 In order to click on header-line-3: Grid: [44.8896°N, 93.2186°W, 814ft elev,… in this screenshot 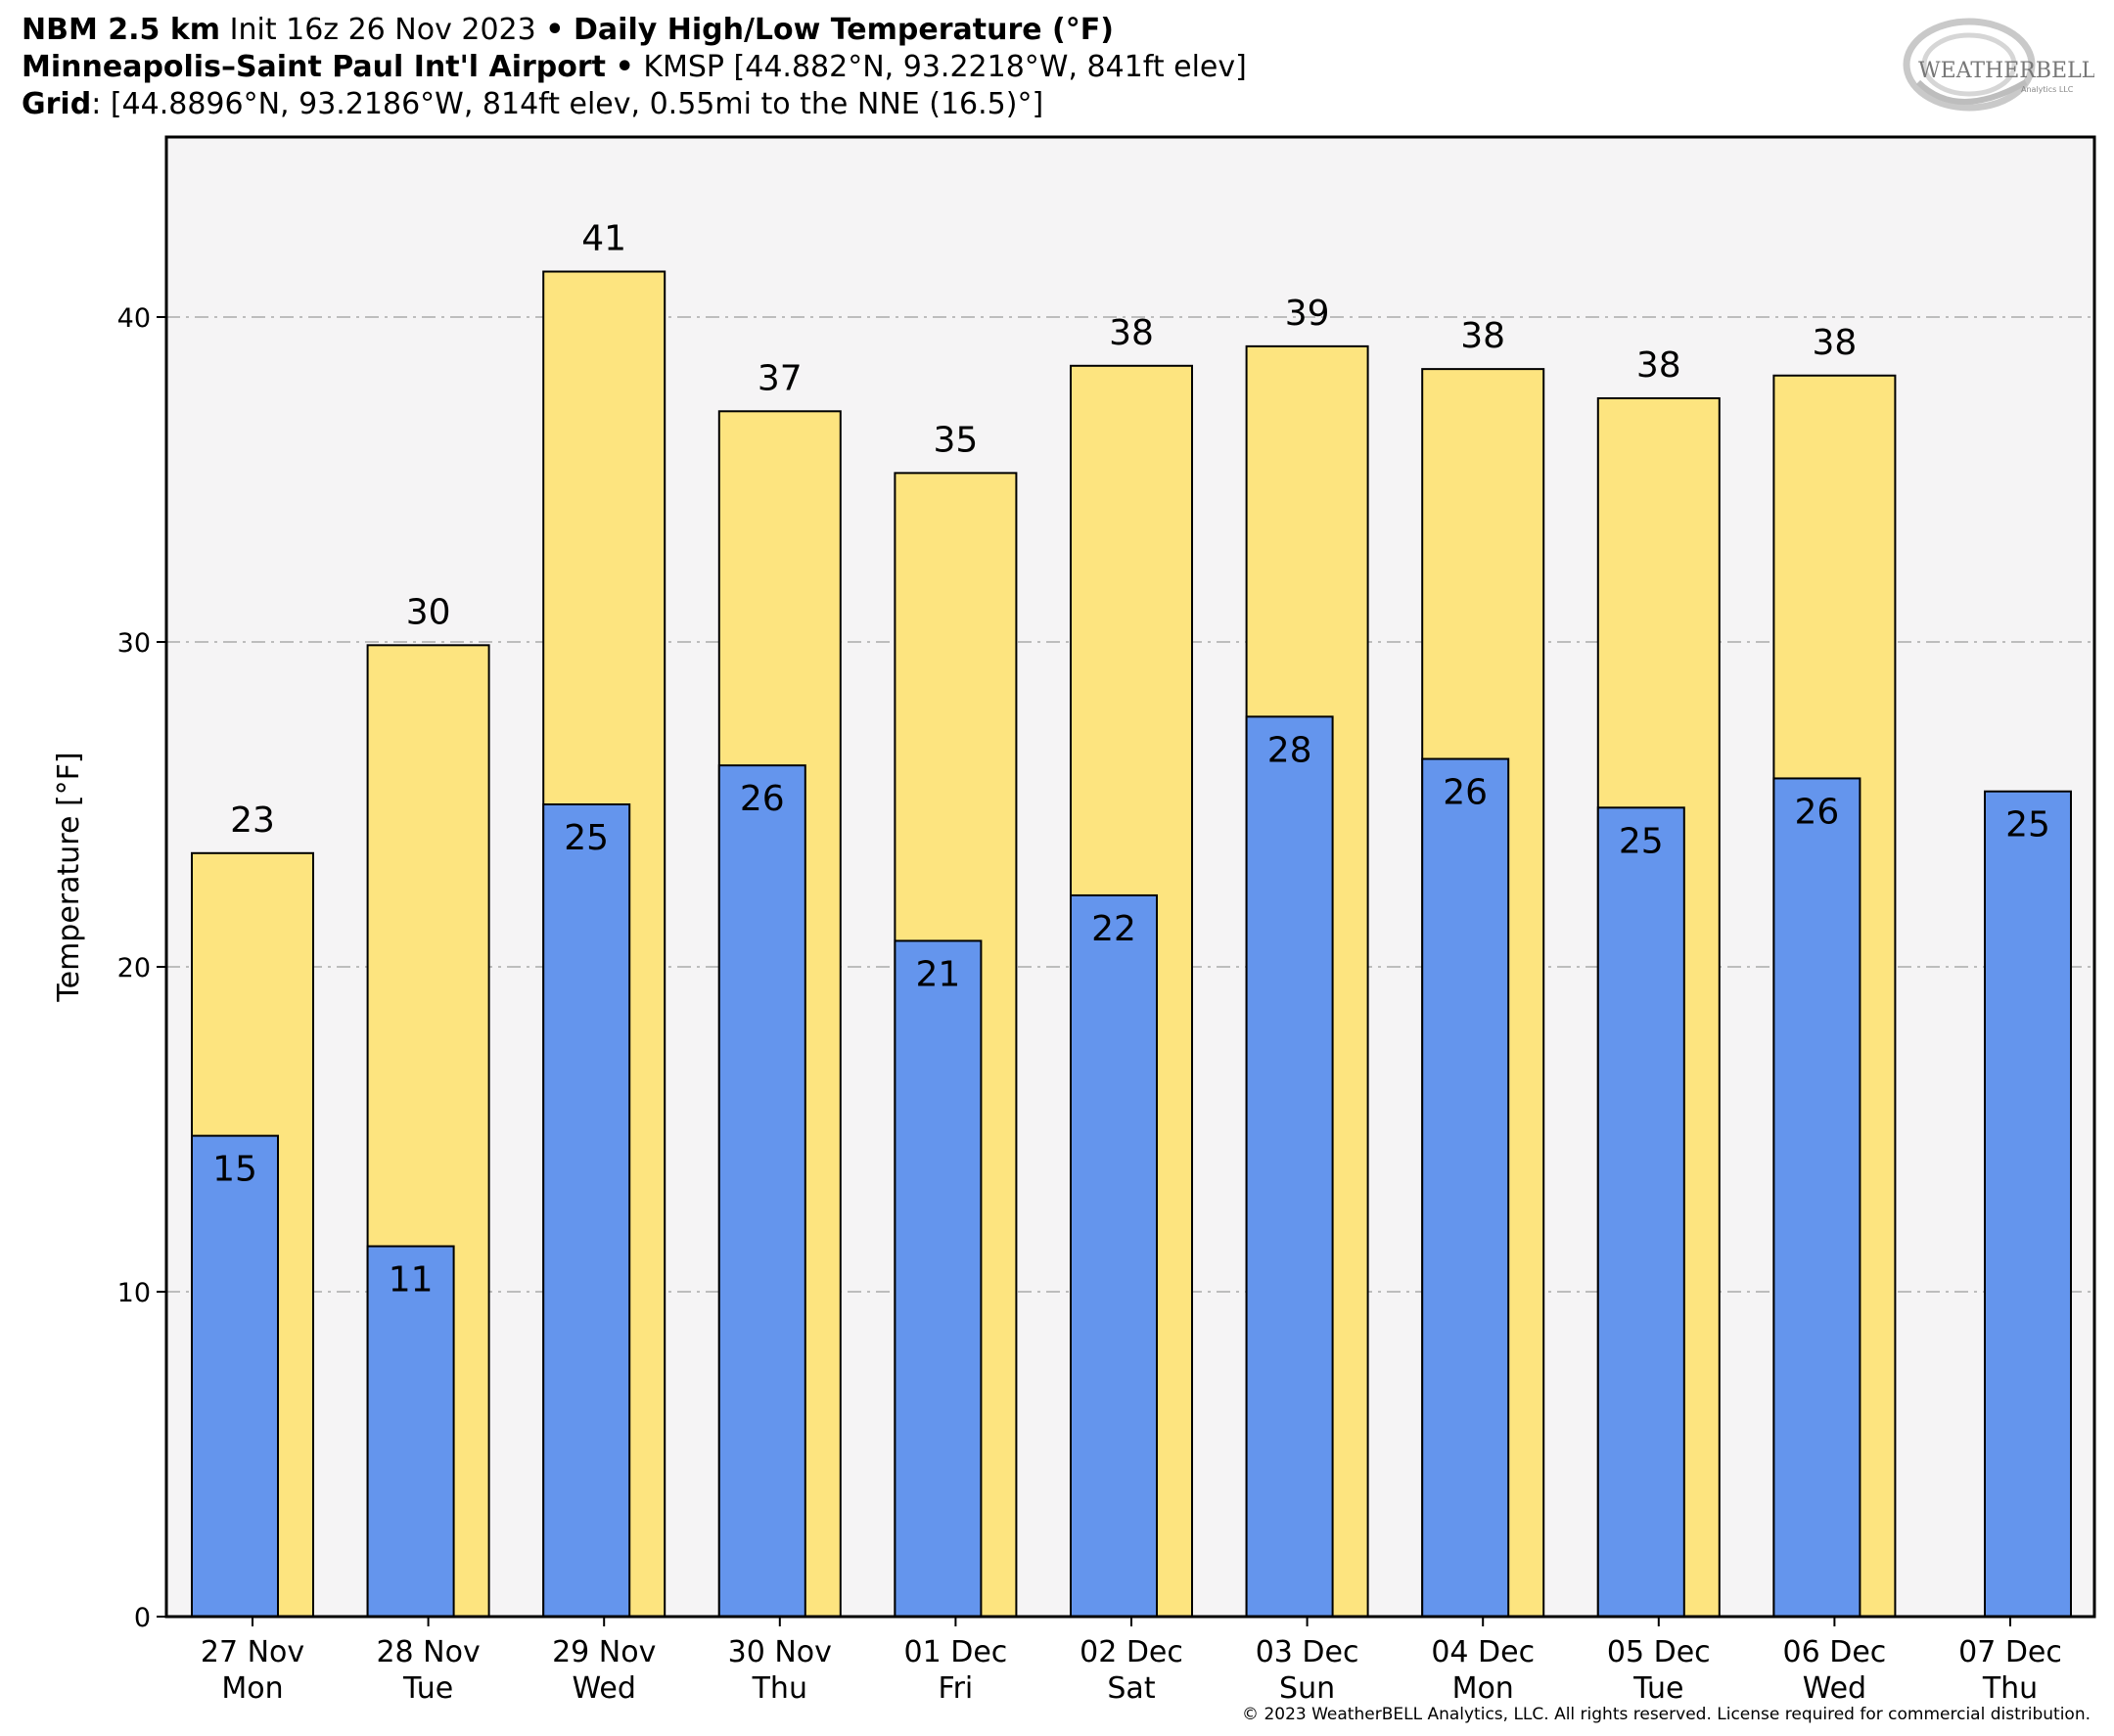, I will do `click(532, 104)`.